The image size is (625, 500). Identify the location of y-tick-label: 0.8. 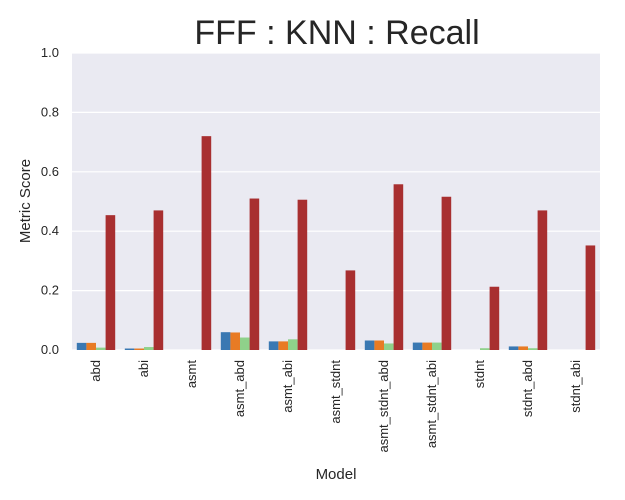
(50, 111).